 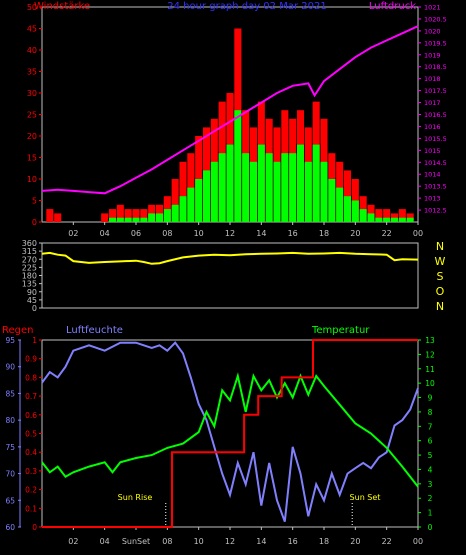 I want to click on lower-x-tick-label: 10, so click(x=199, y=541).